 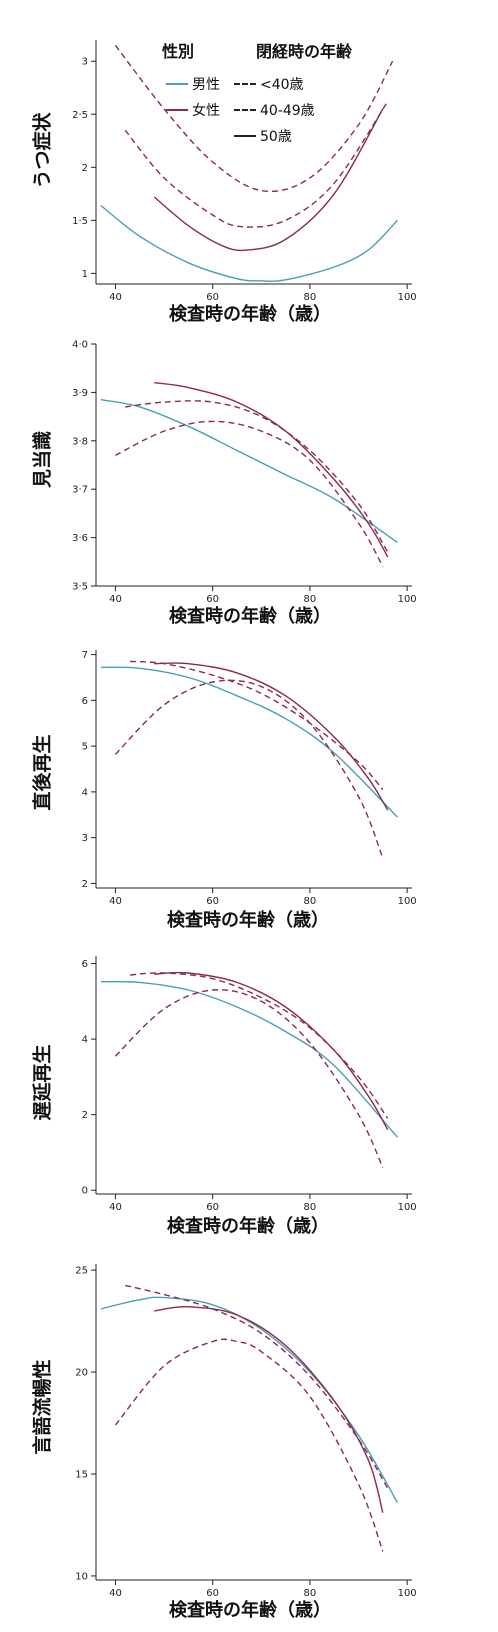 What do you see at coordinates (287, 111) in the screenshot?
I see `legend-40-49-label: 40-49歳` at bounding box center [287, 111].